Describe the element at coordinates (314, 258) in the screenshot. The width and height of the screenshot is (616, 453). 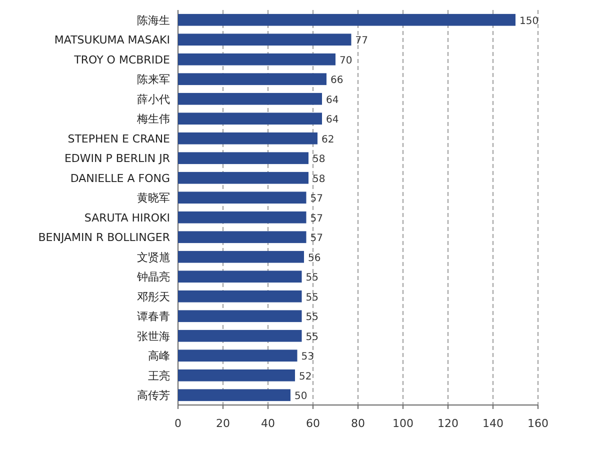
I see `data-label: 56` at that location.